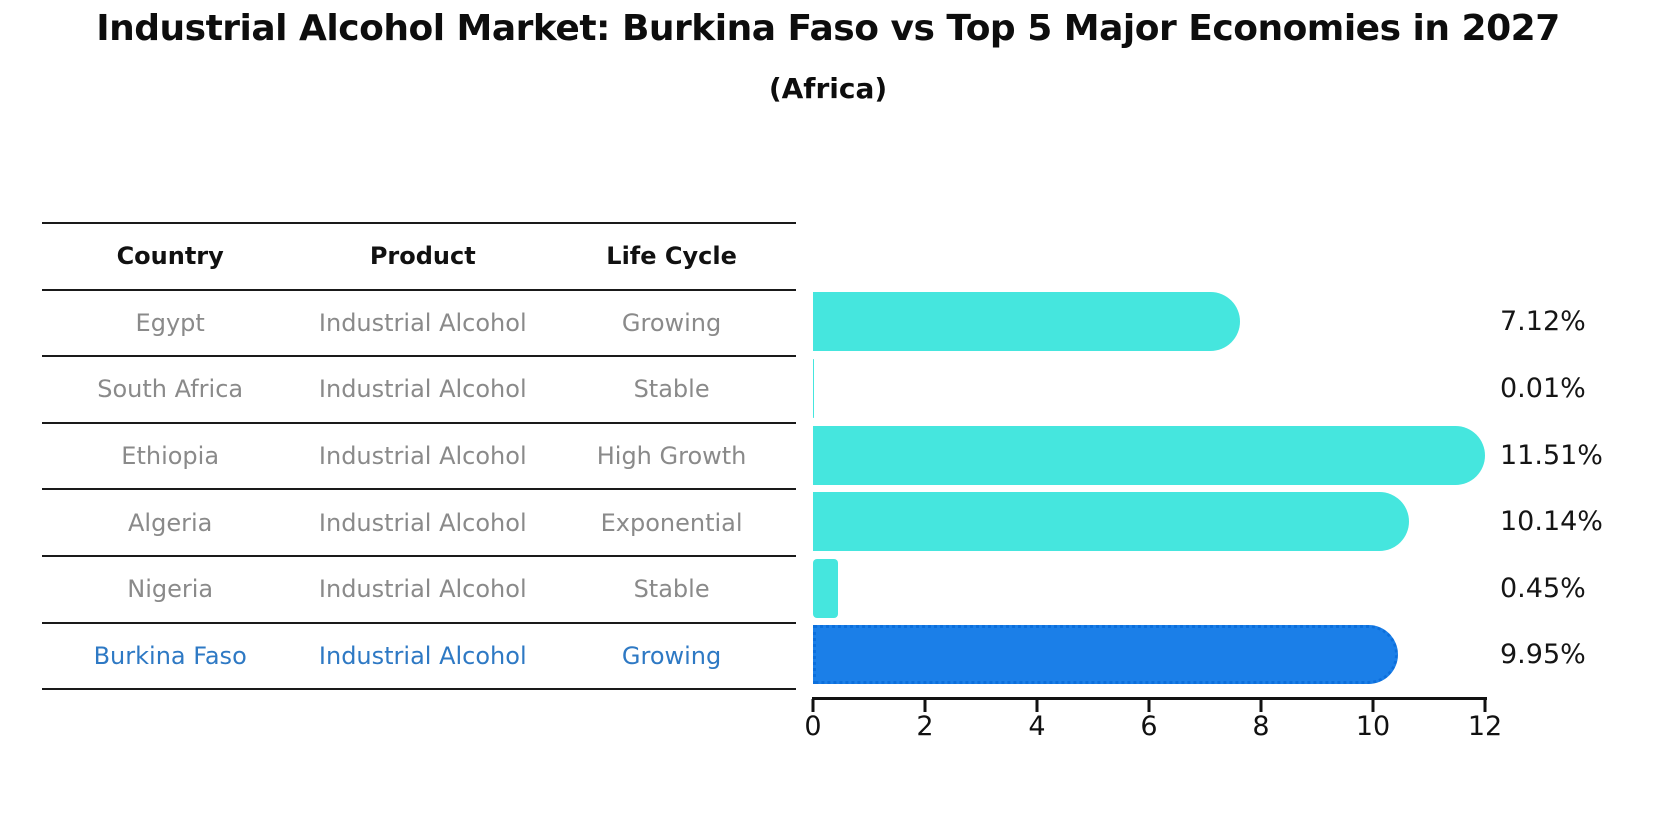 The height and width of the screenshot is (823, 1656). Describe the element at coordinates (671, 256) in the screenshot. I see `column-header-life-cycle: Life Cycle` at that location.